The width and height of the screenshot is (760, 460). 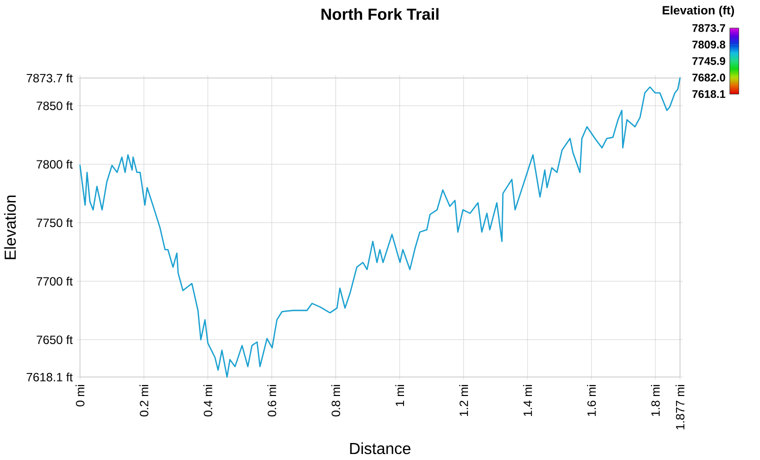 What do you see at coordinates (709, 61) in the screenshot?
I see `color-bar-label: 7745.9` at bounding box center [709, 61].